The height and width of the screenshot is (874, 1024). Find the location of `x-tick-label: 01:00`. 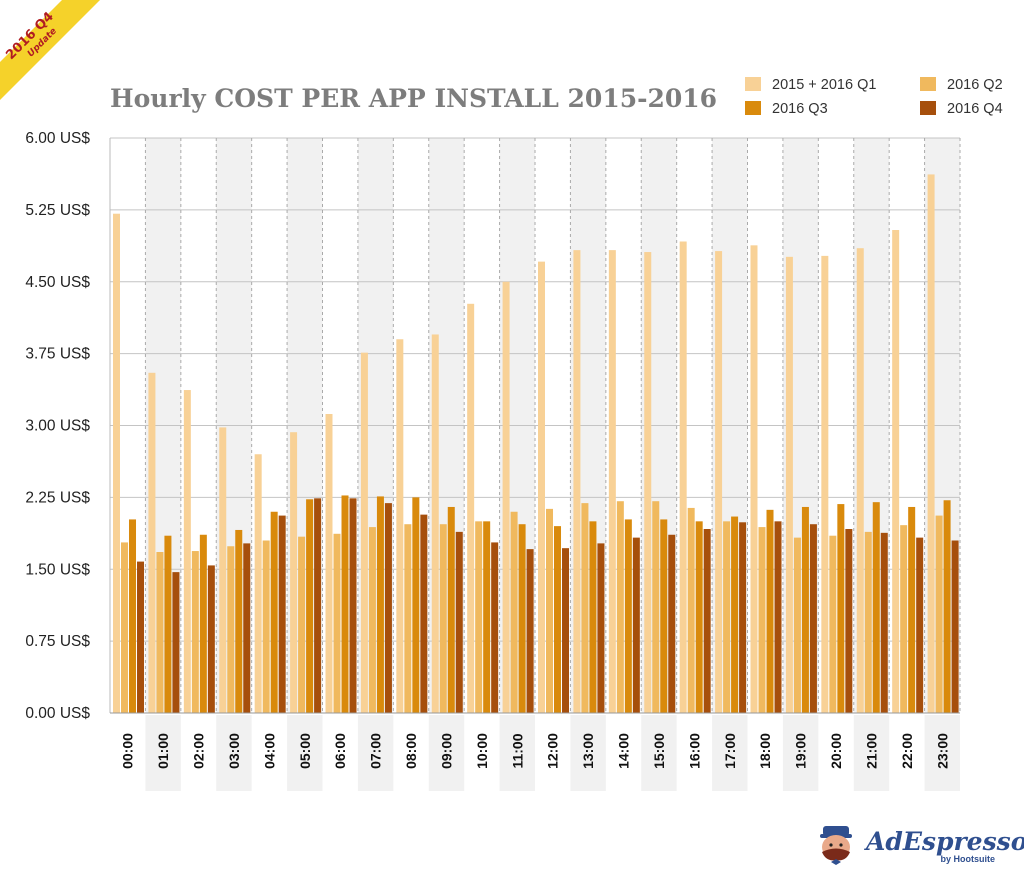

x-tick-label: 01:00 is located at coordinates (163, 751).